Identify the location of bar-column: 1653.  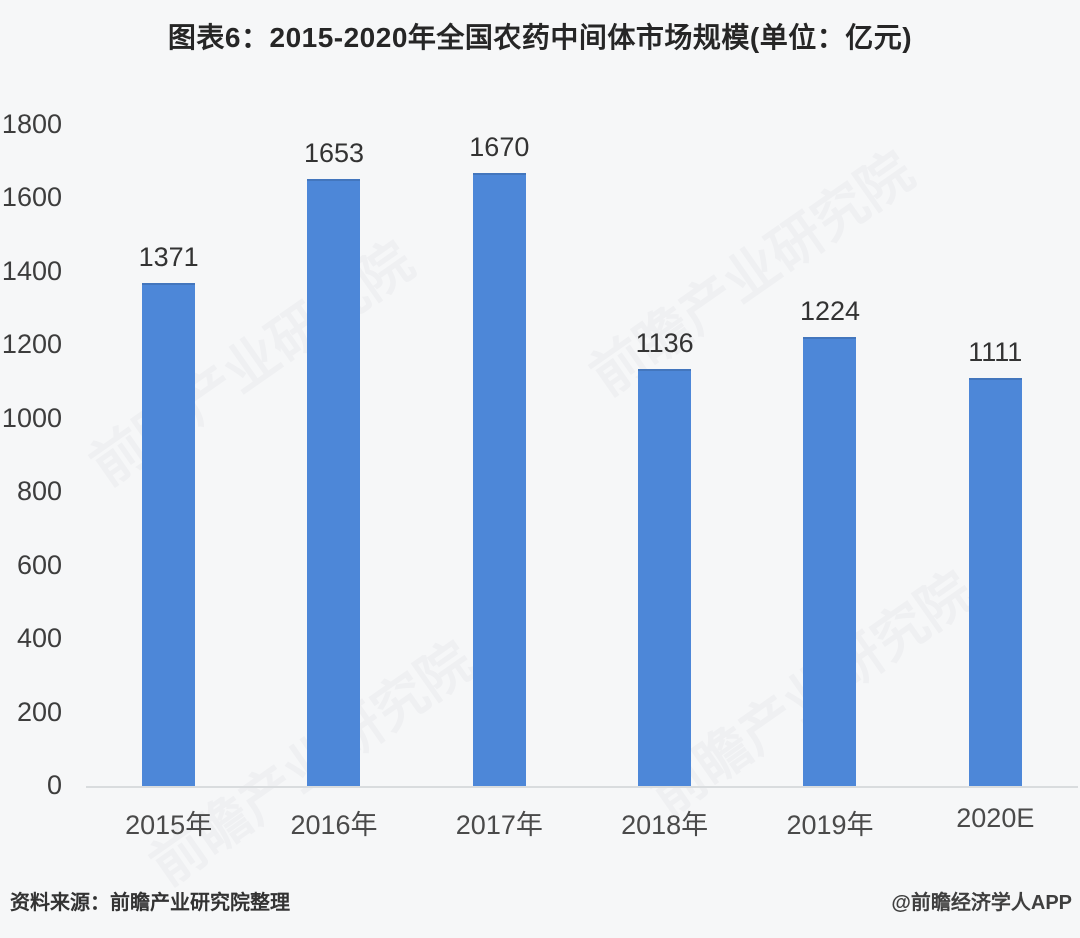
(333, 455).